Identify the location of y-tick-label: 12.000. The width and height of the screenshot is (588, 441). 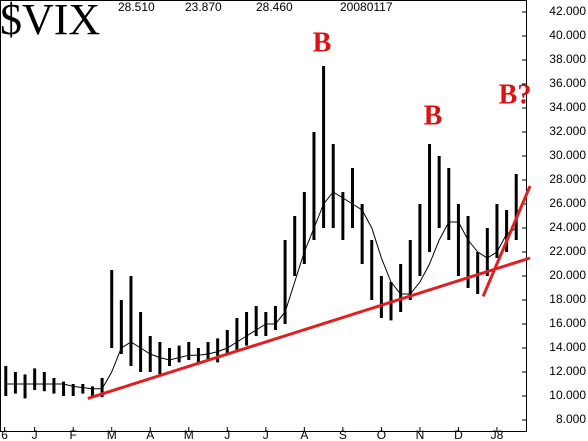
(567, 371).